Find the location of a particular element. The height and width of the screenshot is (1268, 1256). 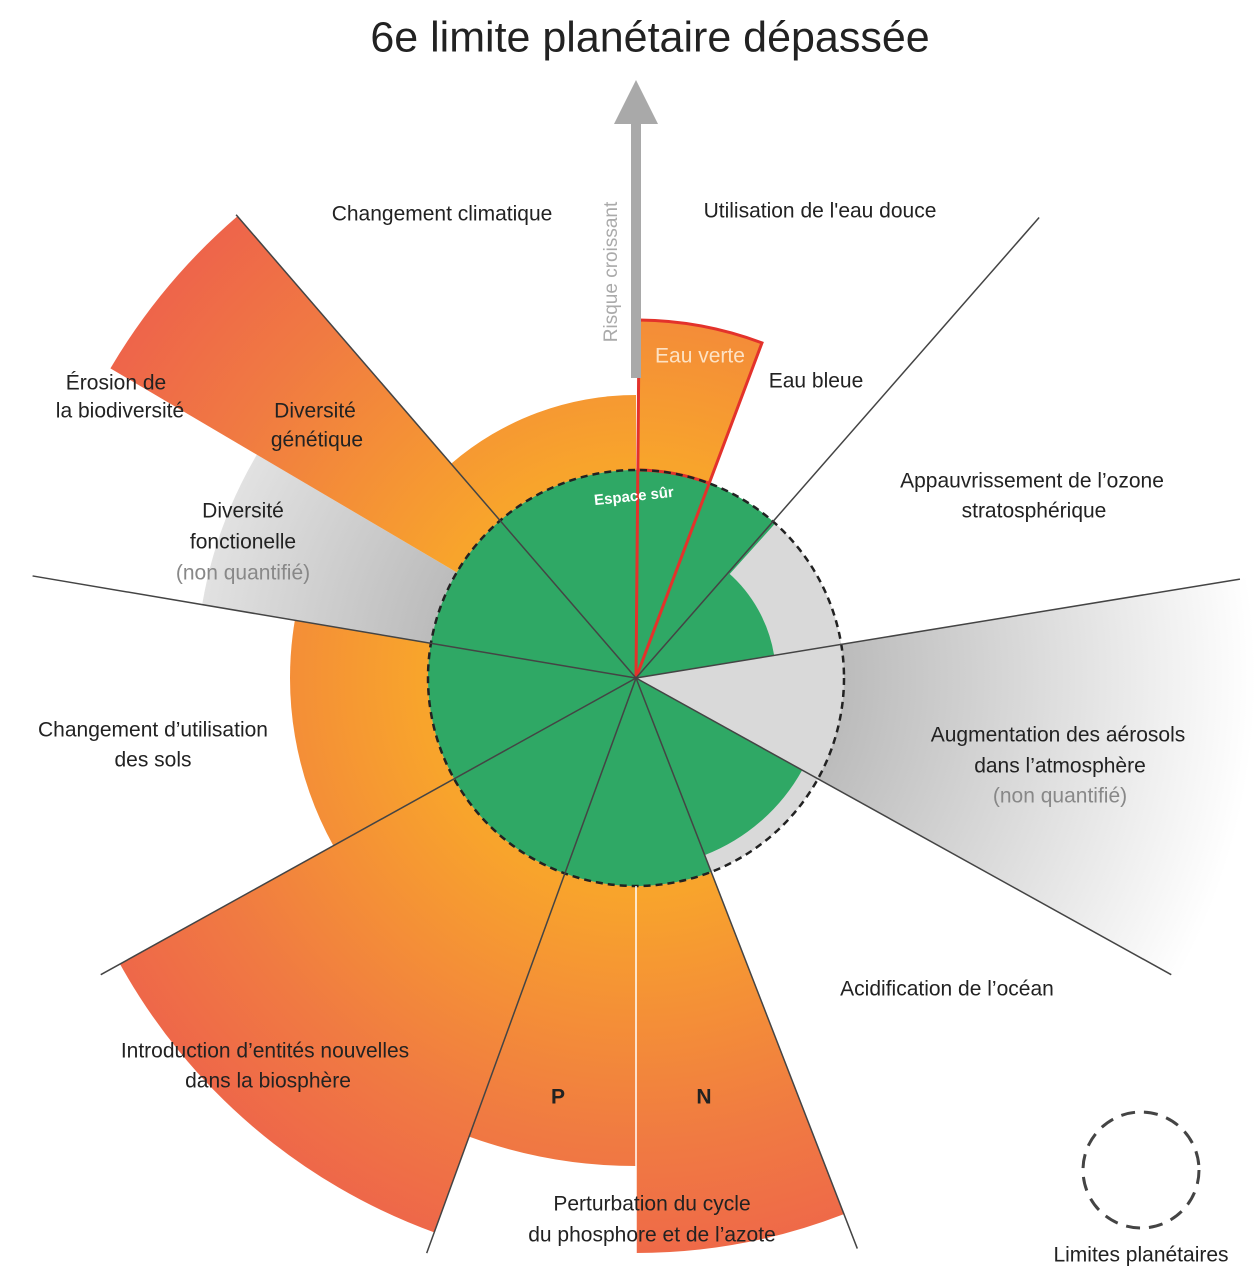

label: génétique is located at coordinates (317, 440).